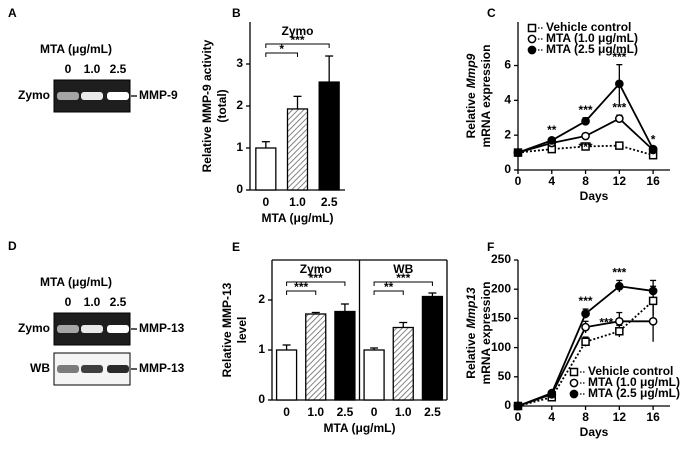 Image resolution: width=688 pixels, height=452 pixels. I want to click on panel-label: D, so click(12, 246).